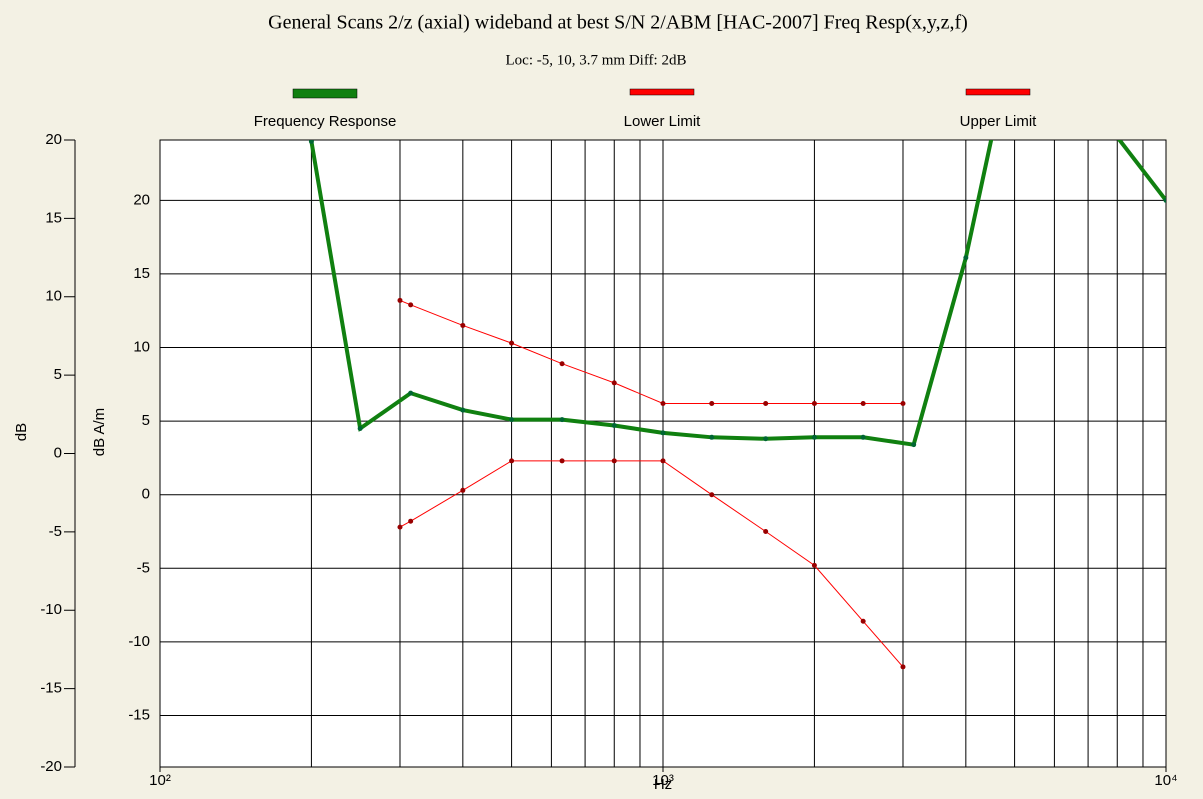 The width and height of the screenshot is (1203, 799). I want to click on chart-subtitle: Loc: -5, 10, 3.7 mm Diff: 2dB, so click(596, 60).